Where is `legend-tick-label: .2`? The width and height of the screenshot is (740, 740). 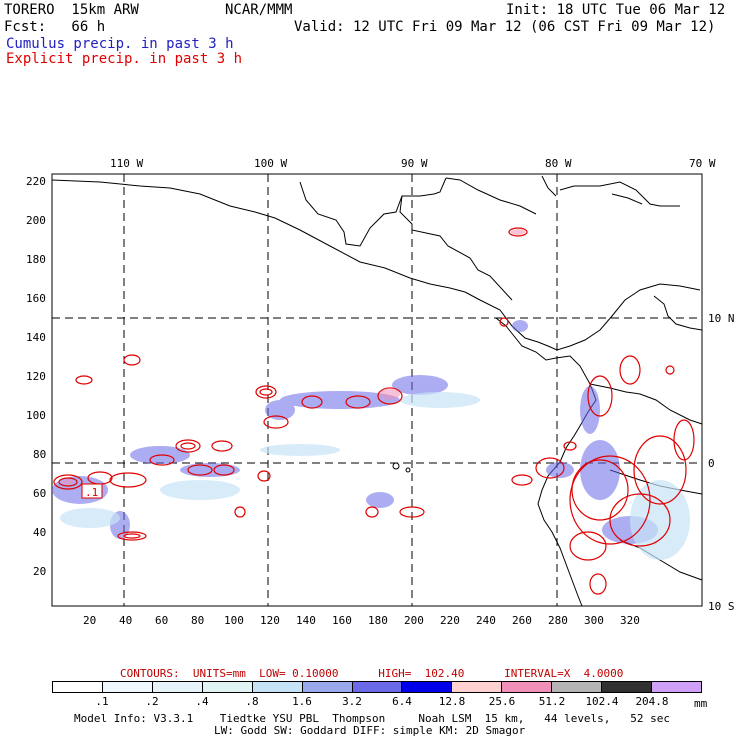
legend-tick-label: .2 is located at coordinates (152, 701).